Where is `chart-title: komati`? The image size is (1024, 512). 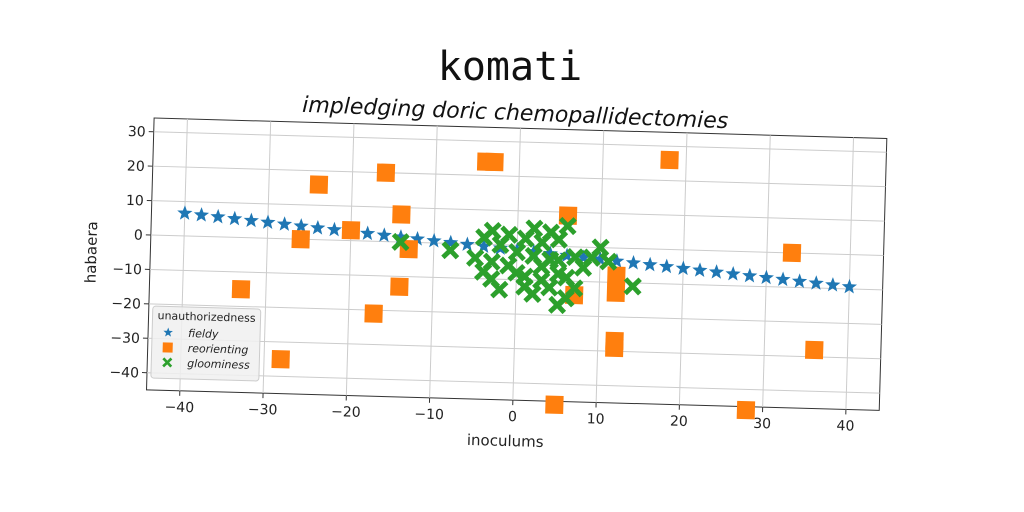 chart-title: komati is located at coordinates (510, 67).